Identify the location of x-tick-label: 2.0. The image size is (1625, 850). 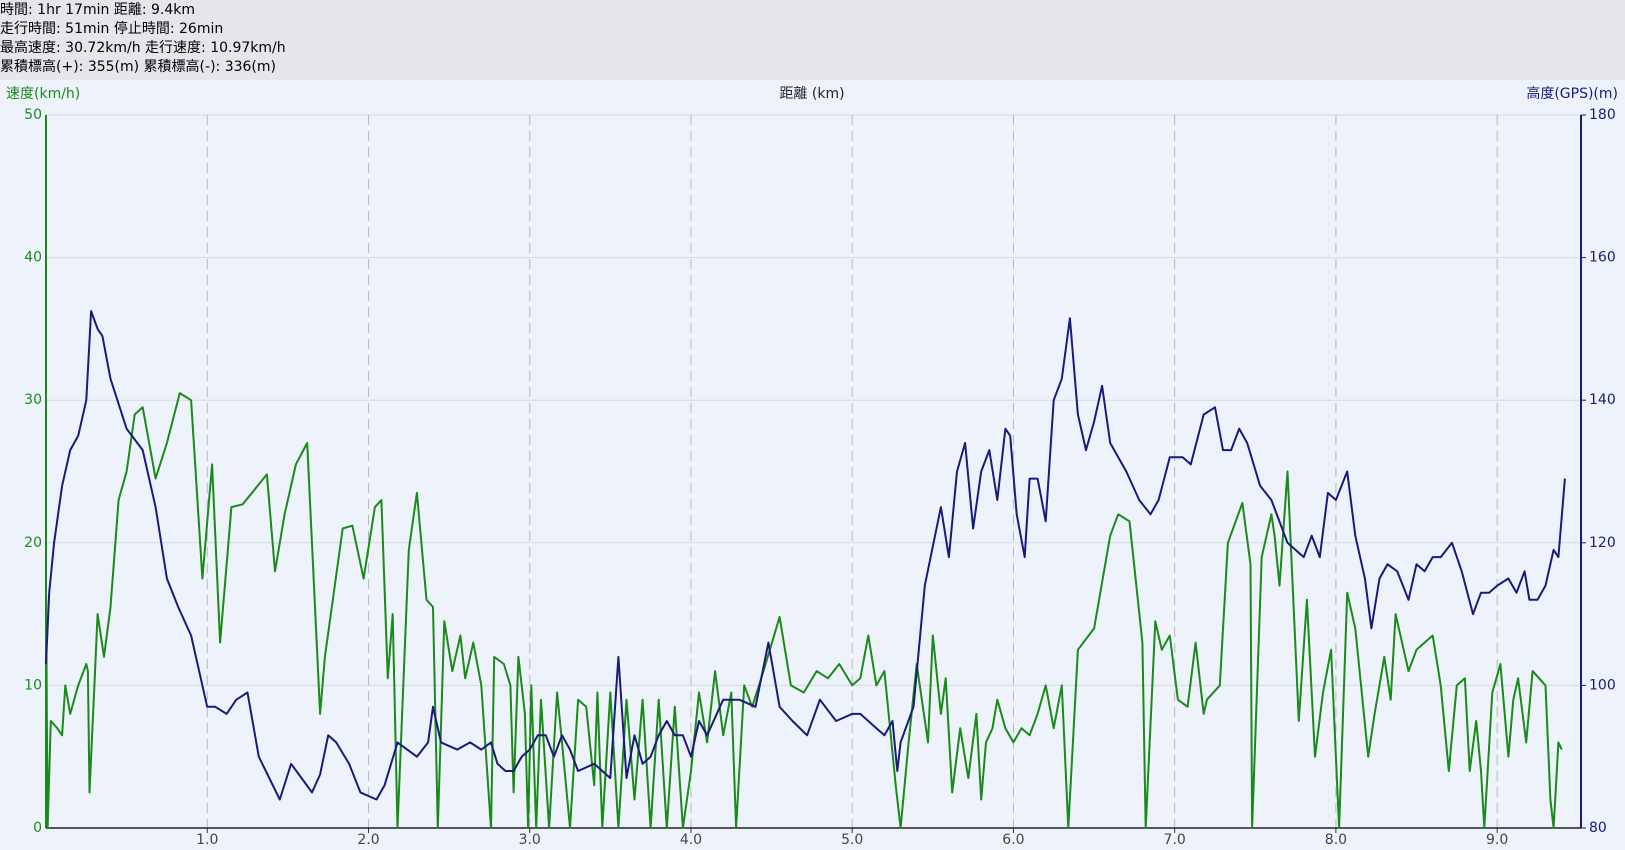
(368, 840).